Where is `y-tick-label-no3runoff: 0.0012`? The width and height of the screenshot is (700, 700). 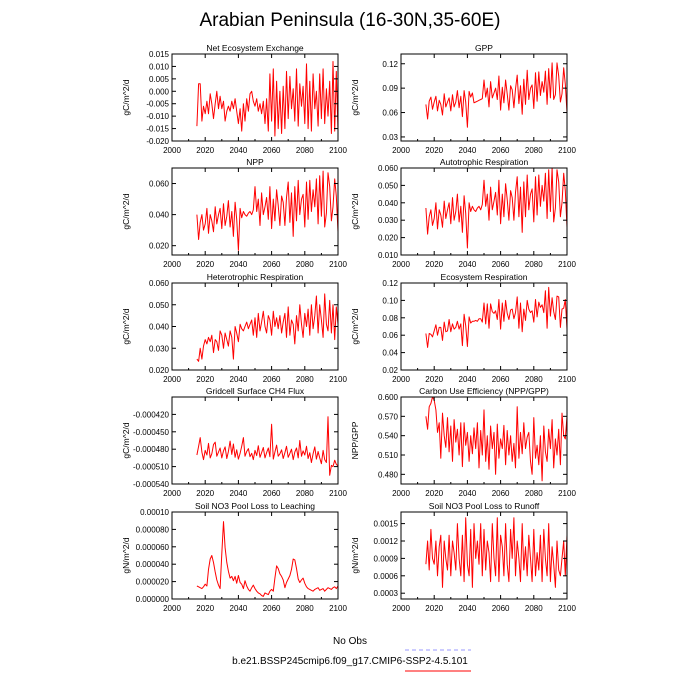
y-tick-label-no3runoff: 0.0012 is located at coordinates (386, 541).